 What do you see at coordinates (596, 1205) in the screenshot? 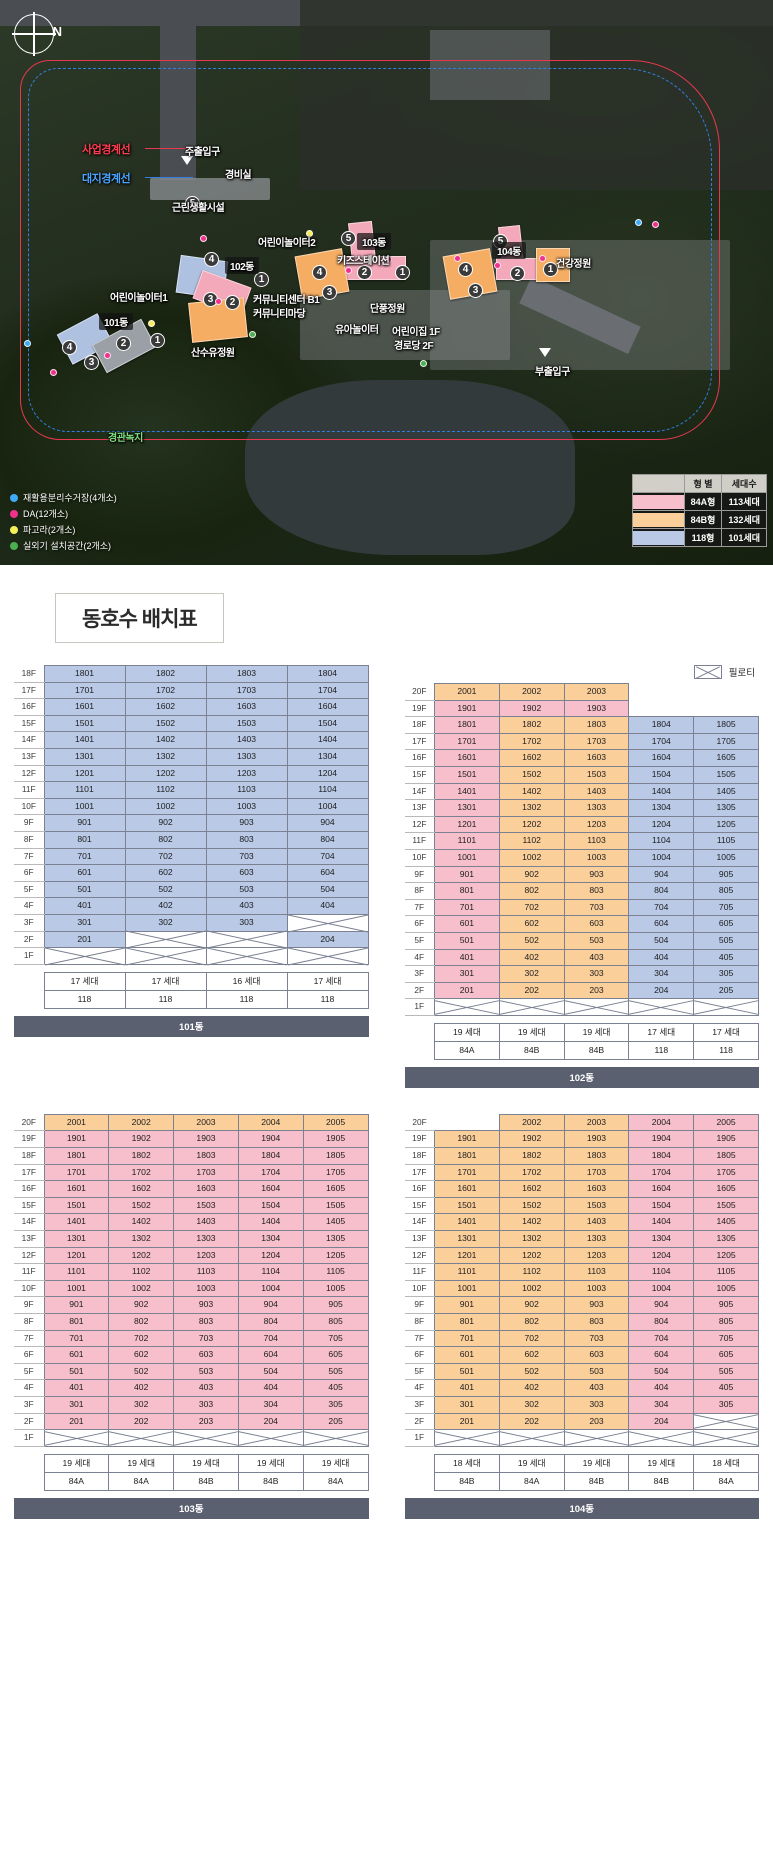
I see `unit-cell: 1503` at bounding box center [596, 1205].